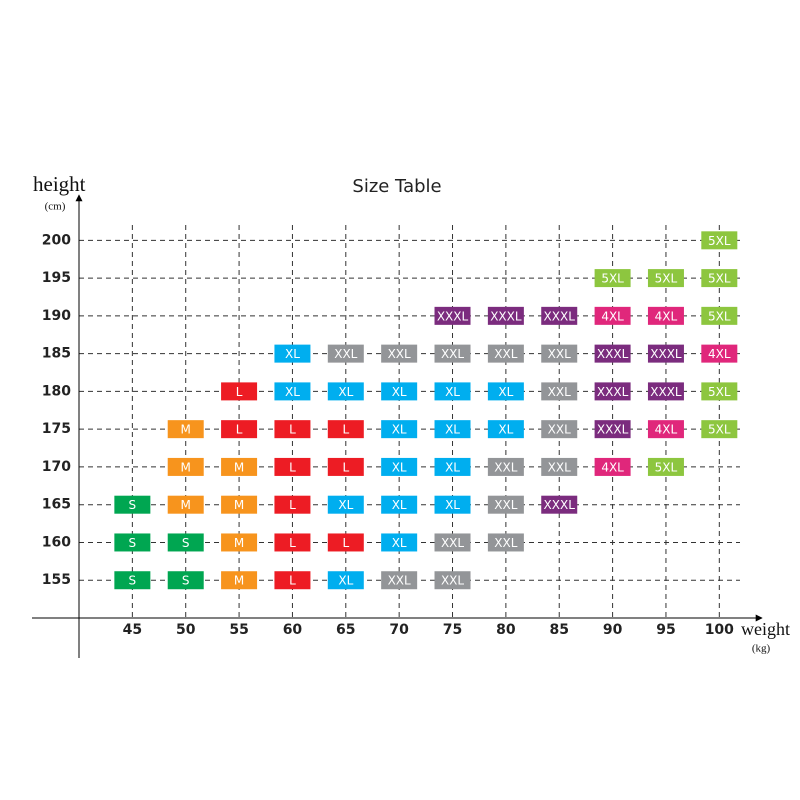 This screenshot has height=800, width=800. I want to click on y-tick-label: 160, so click(56, 542).